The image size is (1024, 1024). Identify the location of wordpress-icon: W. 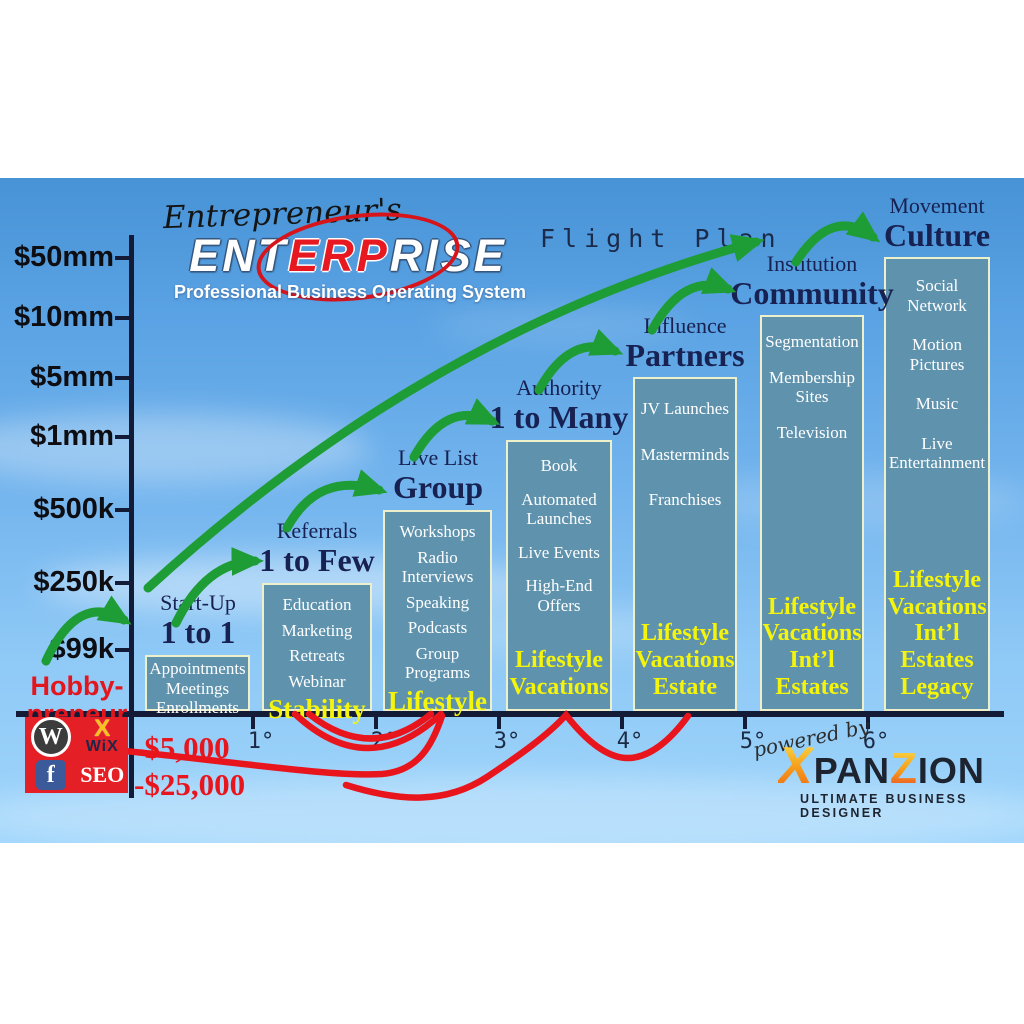
(50, 737).